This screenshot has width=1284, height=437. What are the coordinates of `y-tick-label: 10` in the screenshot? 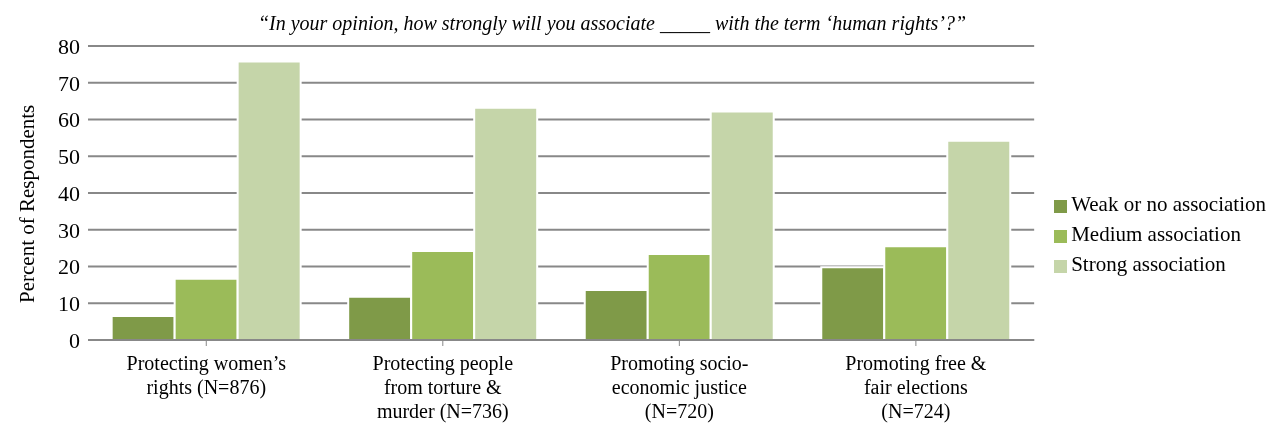 It's located at (69, 304).